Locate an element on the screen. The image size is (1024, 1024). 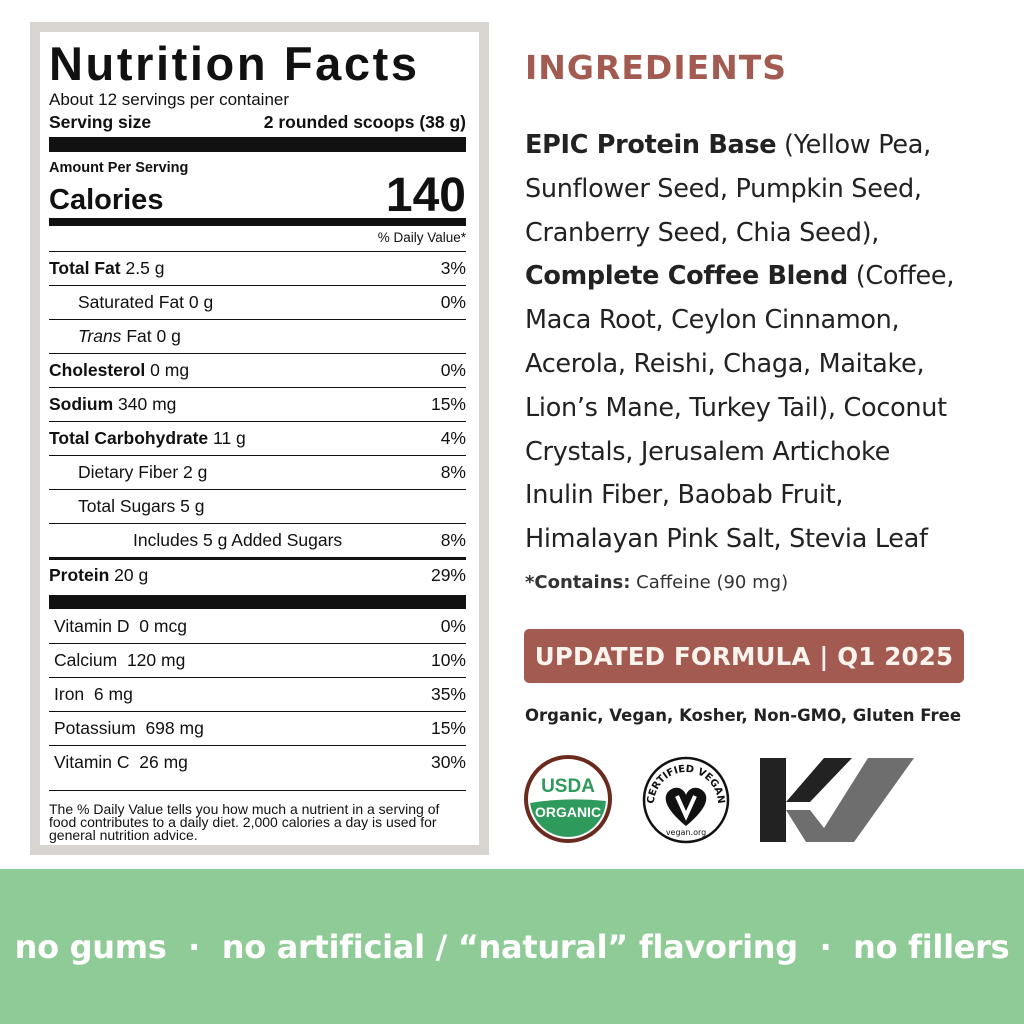
nutrient-name: Total Sugars 5 g is located at coordinates (141, 506).